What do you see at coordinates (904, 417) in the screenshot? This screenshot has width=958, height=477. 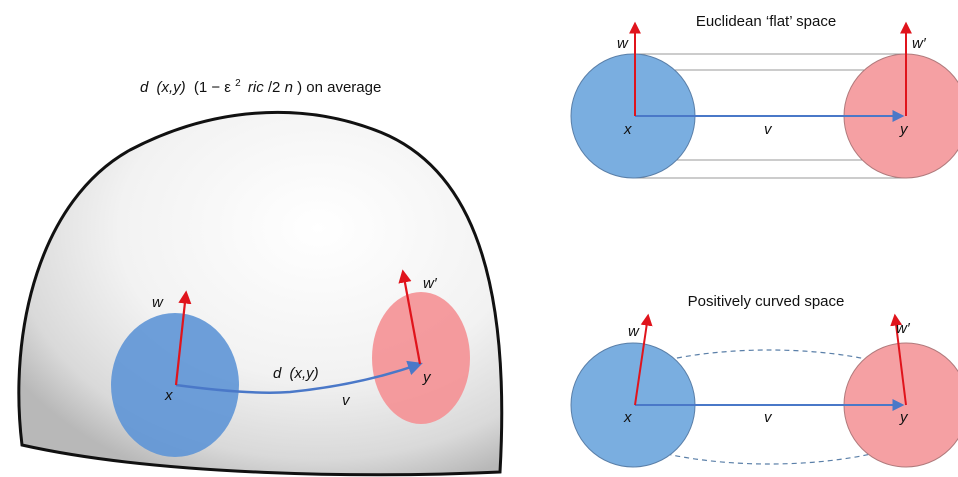 I see `curved-label-y: y` at bounding box center [904, 417].